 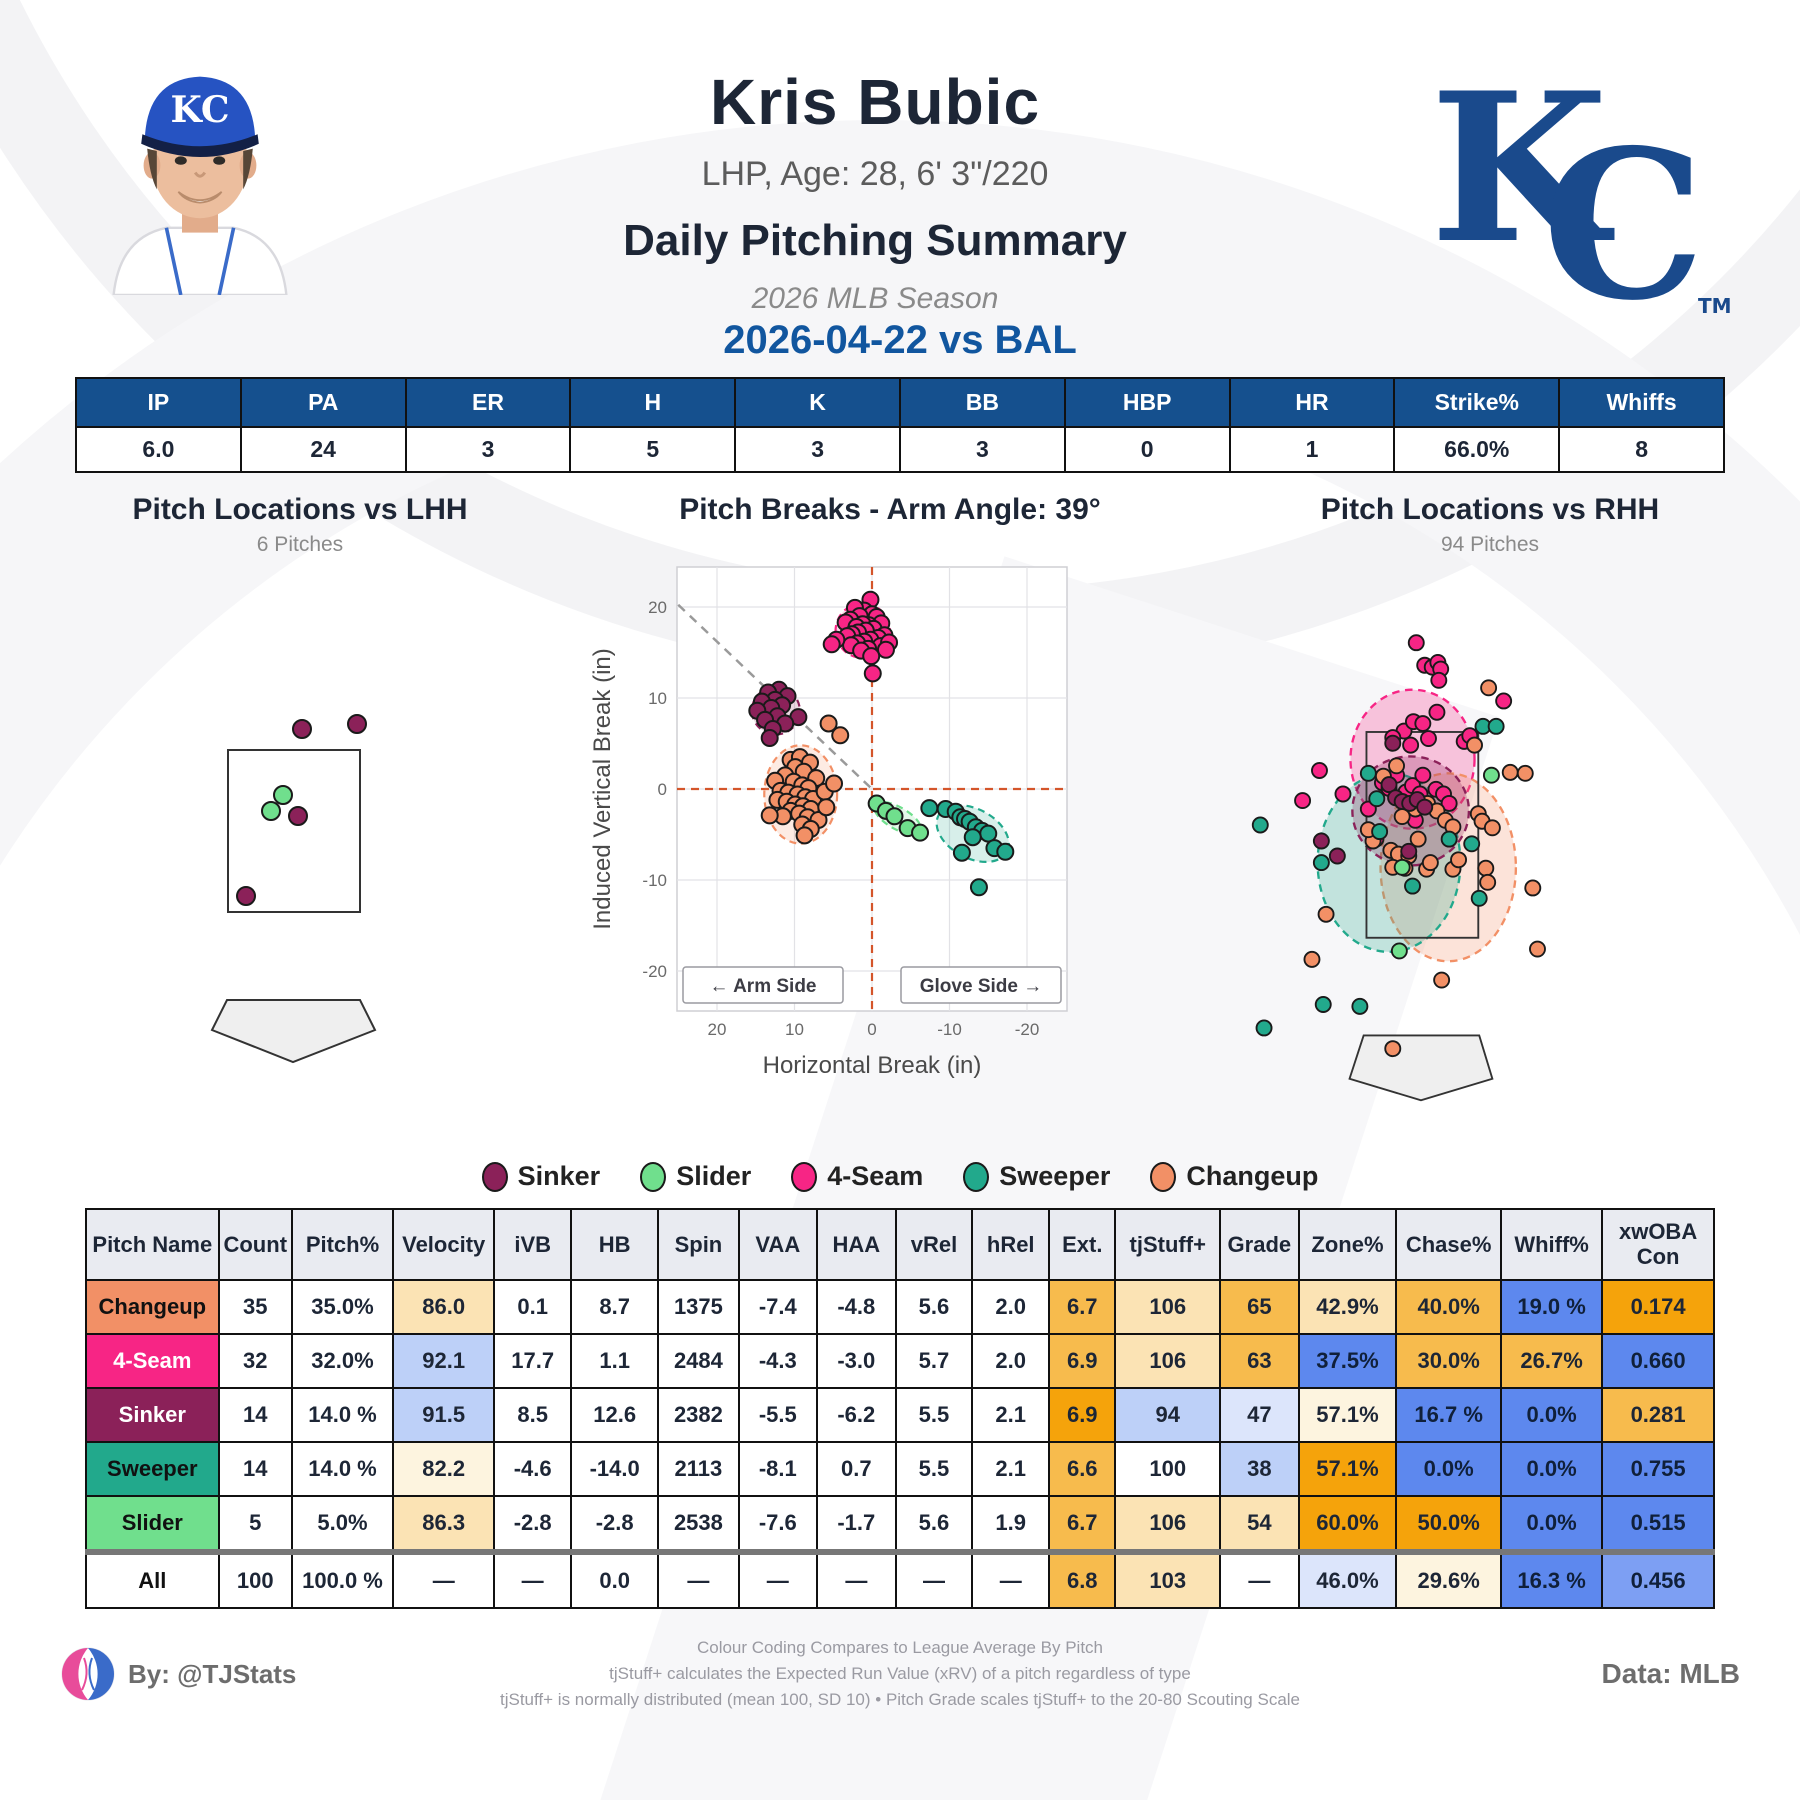 I want to click on pitch-stat-cell: -14.0, so click(x=615, y=1468).